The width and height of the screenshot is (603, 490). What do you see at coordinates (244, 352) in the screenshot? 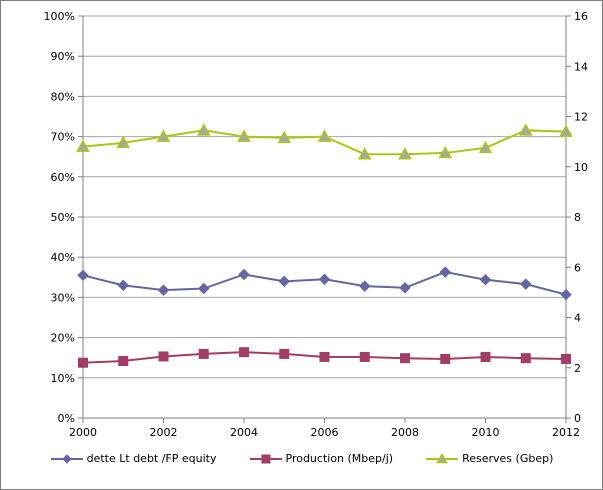
I see `marker-production-2004` at bounding box center [244, 352].